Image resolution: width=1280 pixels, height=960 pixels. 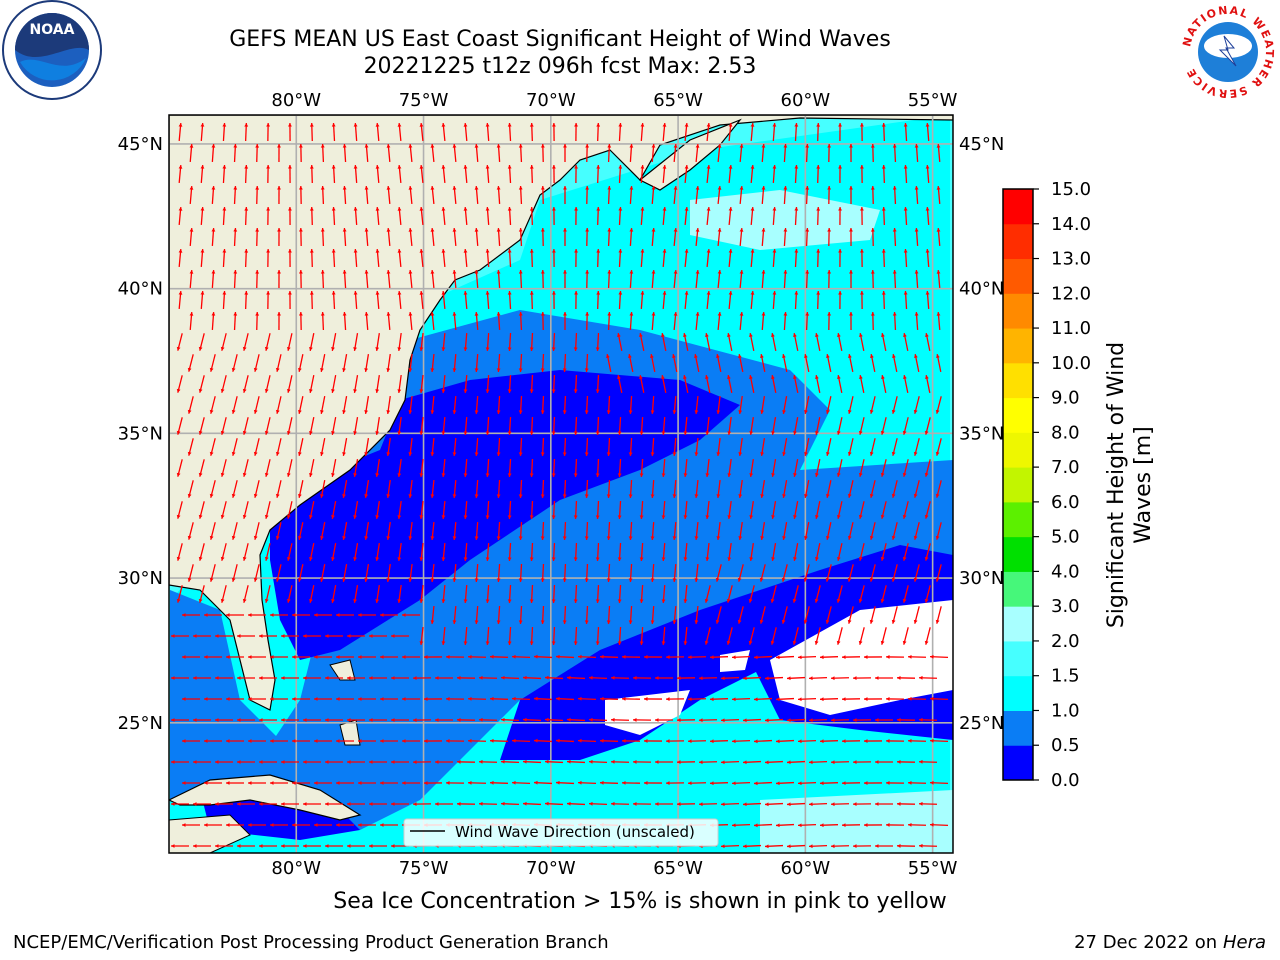 I want to click on band-1-5-south, so click(x=856, y=821).